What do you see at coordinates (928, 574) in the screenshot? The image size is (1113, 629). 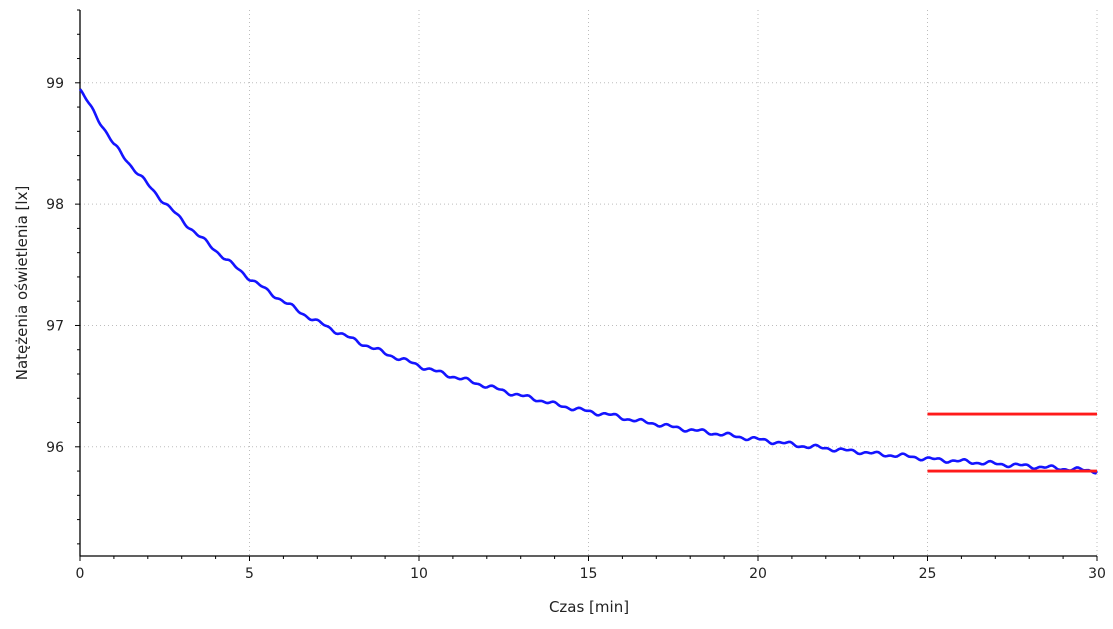 I see `x-tick-label: 25` at bounding box center [928, 574].